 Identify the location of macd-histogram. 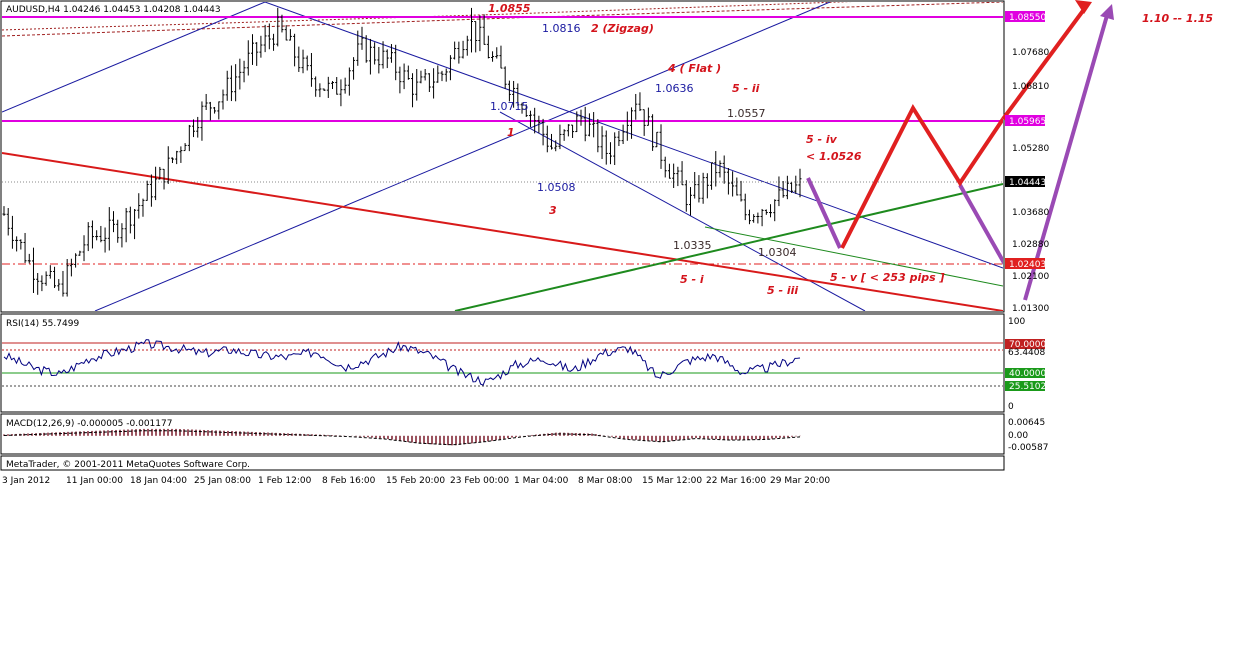
(402, 437).